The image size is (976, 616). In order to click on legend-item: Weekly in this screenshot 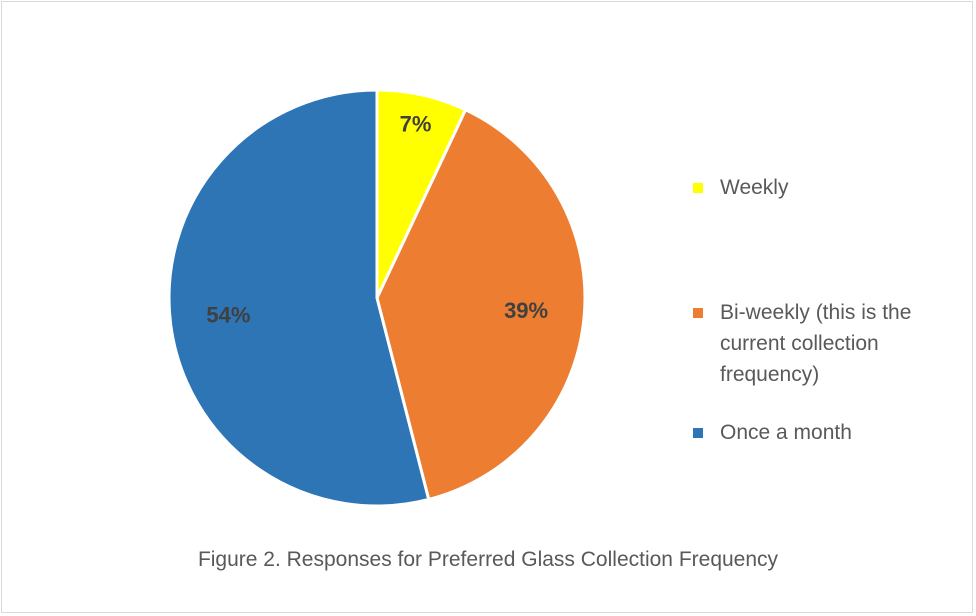, I will do `click(828, 187)`.